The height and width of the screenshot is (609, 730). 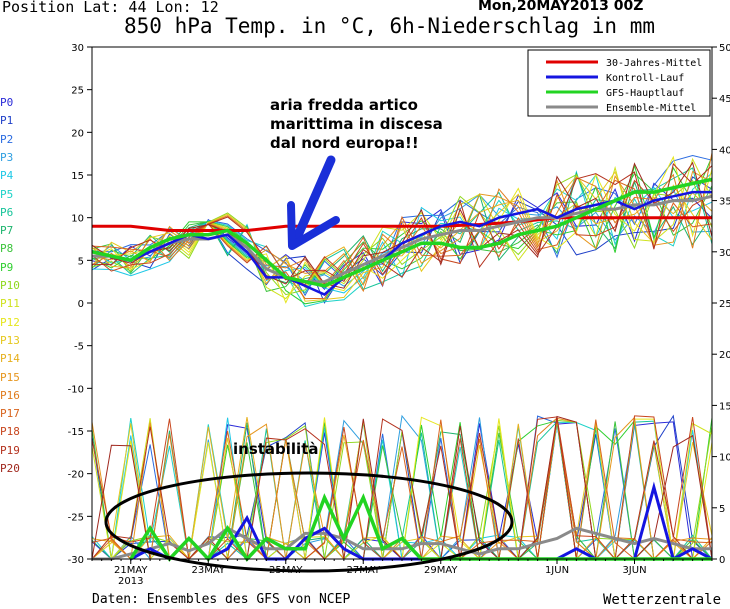 What do you see at coordinates (110, 8) in the screenshot?
I see `position-label: Position Lat: 44 Lon: 12` at bounding box center [110, 8].